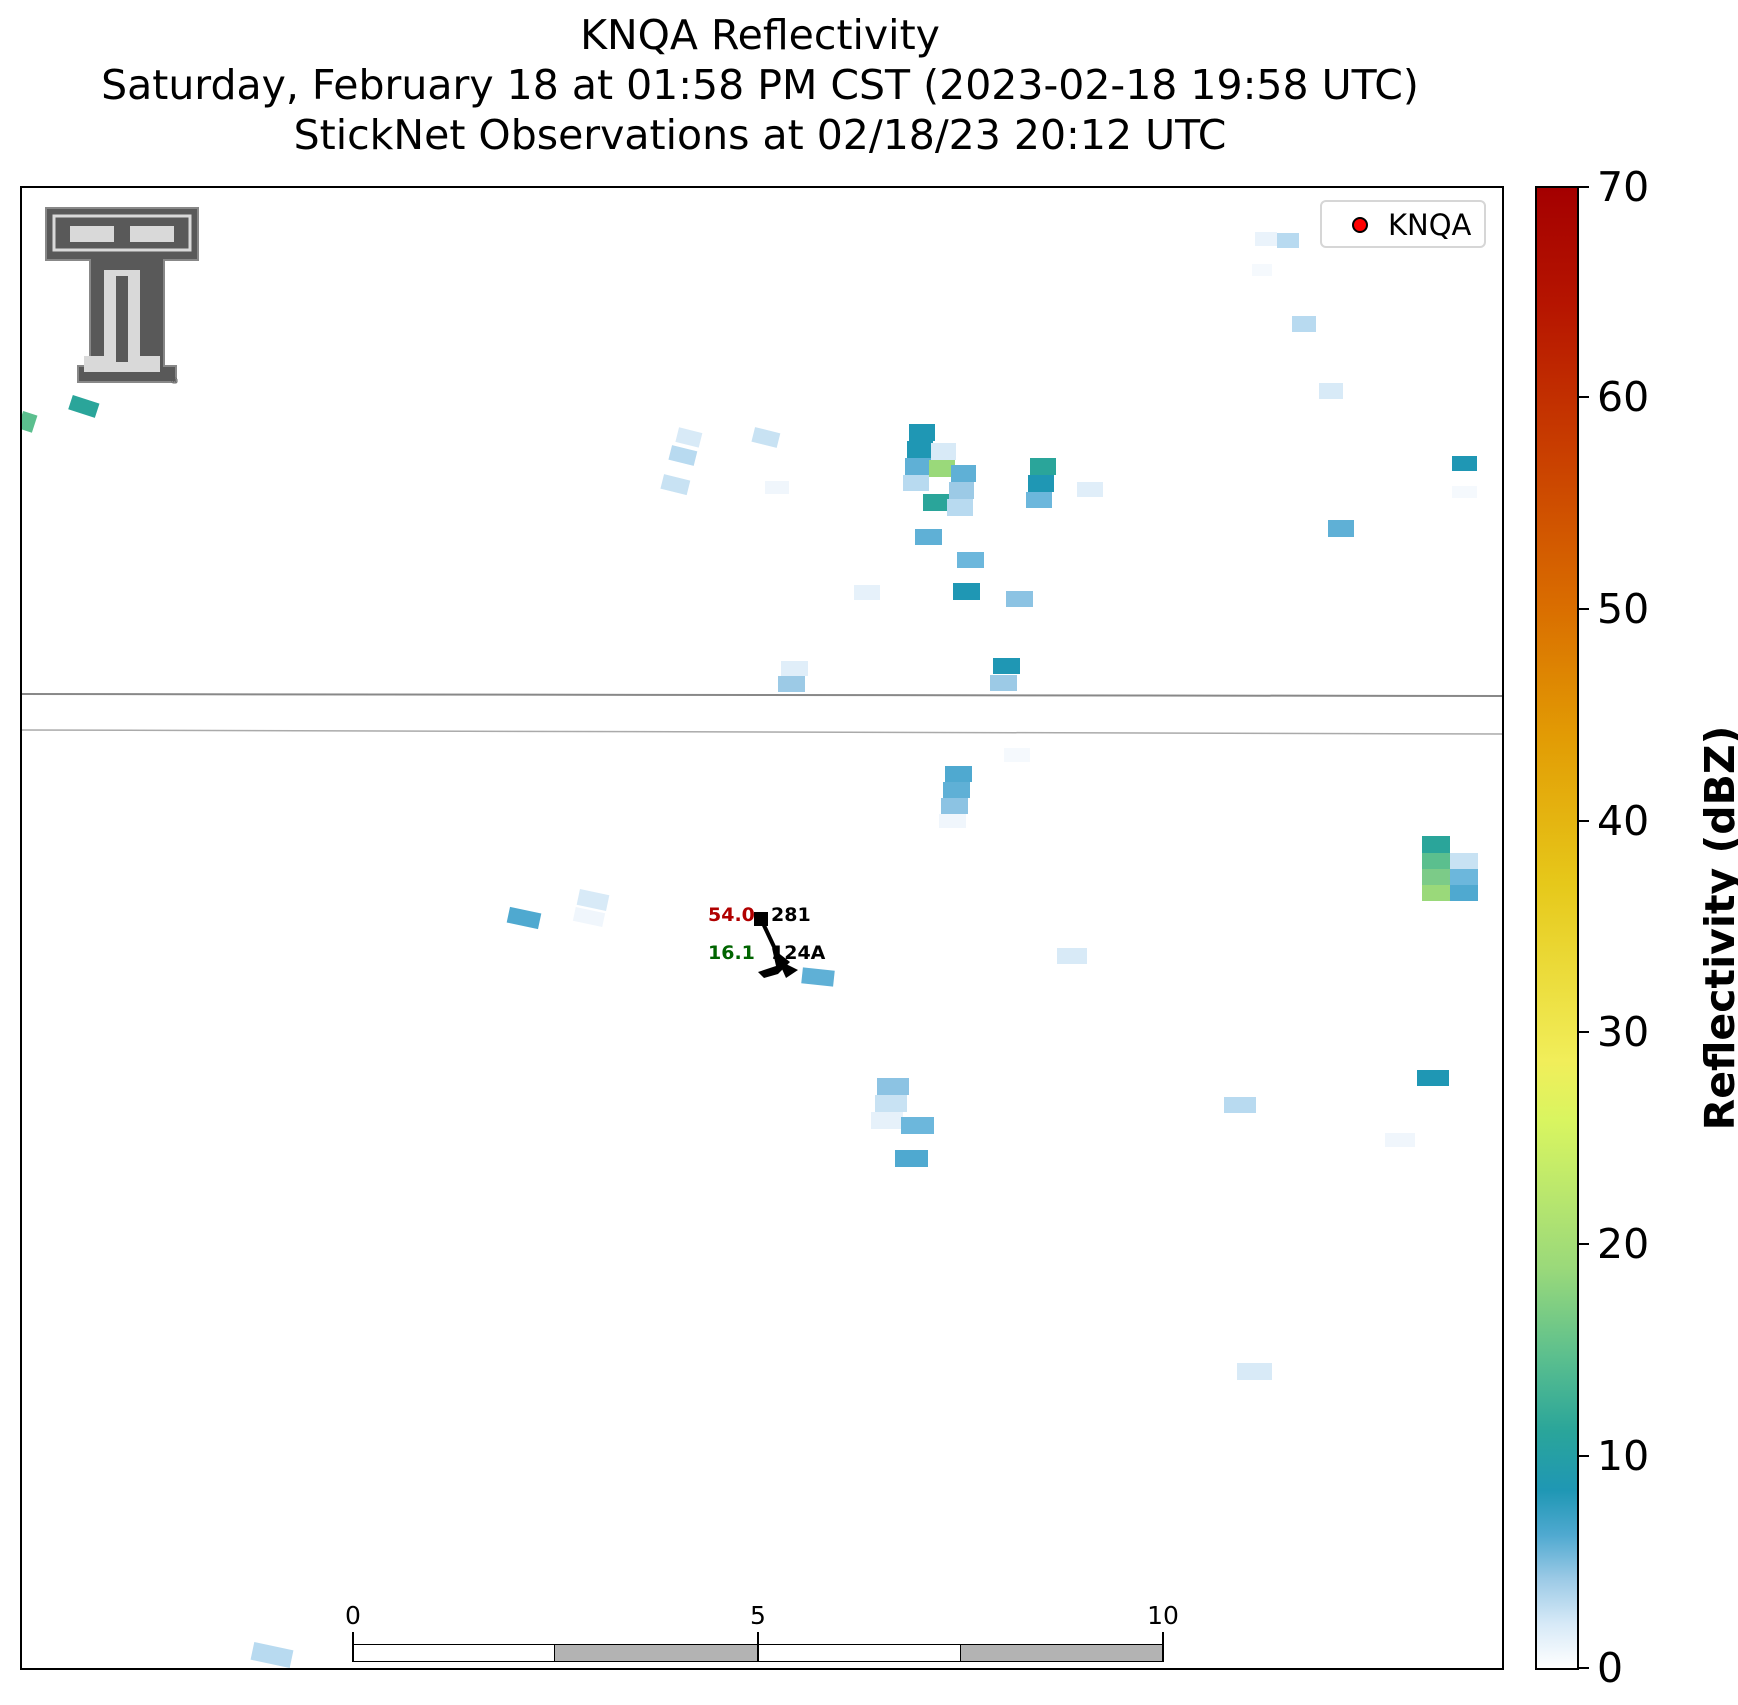 The height and width of the screenshot is (1705, 1738). I want to click on colorbar-label-30: 30, so click(1623, 1032).